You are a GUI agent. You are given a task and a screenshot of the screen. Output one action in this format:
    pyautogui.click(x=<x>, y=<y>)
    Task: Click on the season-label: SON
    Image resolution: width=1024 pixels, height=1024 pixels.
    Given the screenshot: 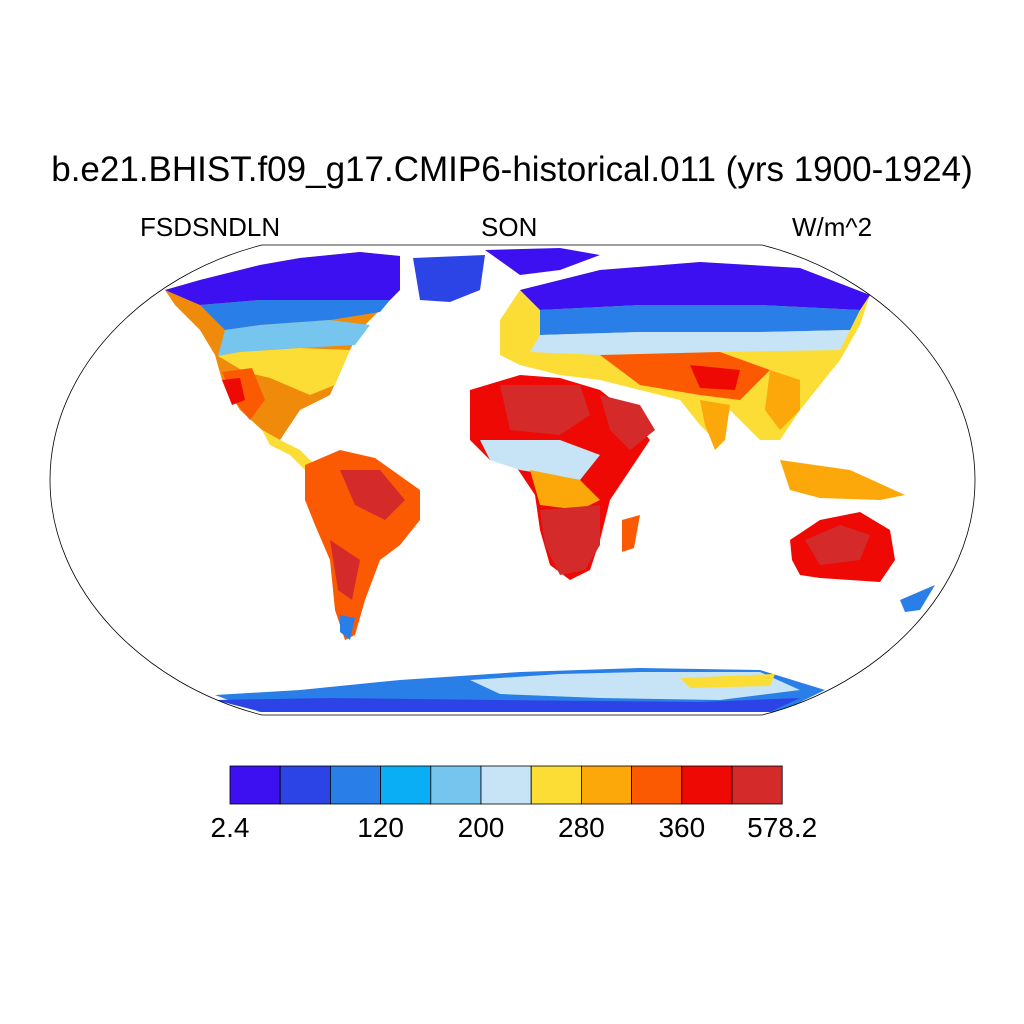 What is the action you would take?
    pyautogui.click(x=509, y=227)
    